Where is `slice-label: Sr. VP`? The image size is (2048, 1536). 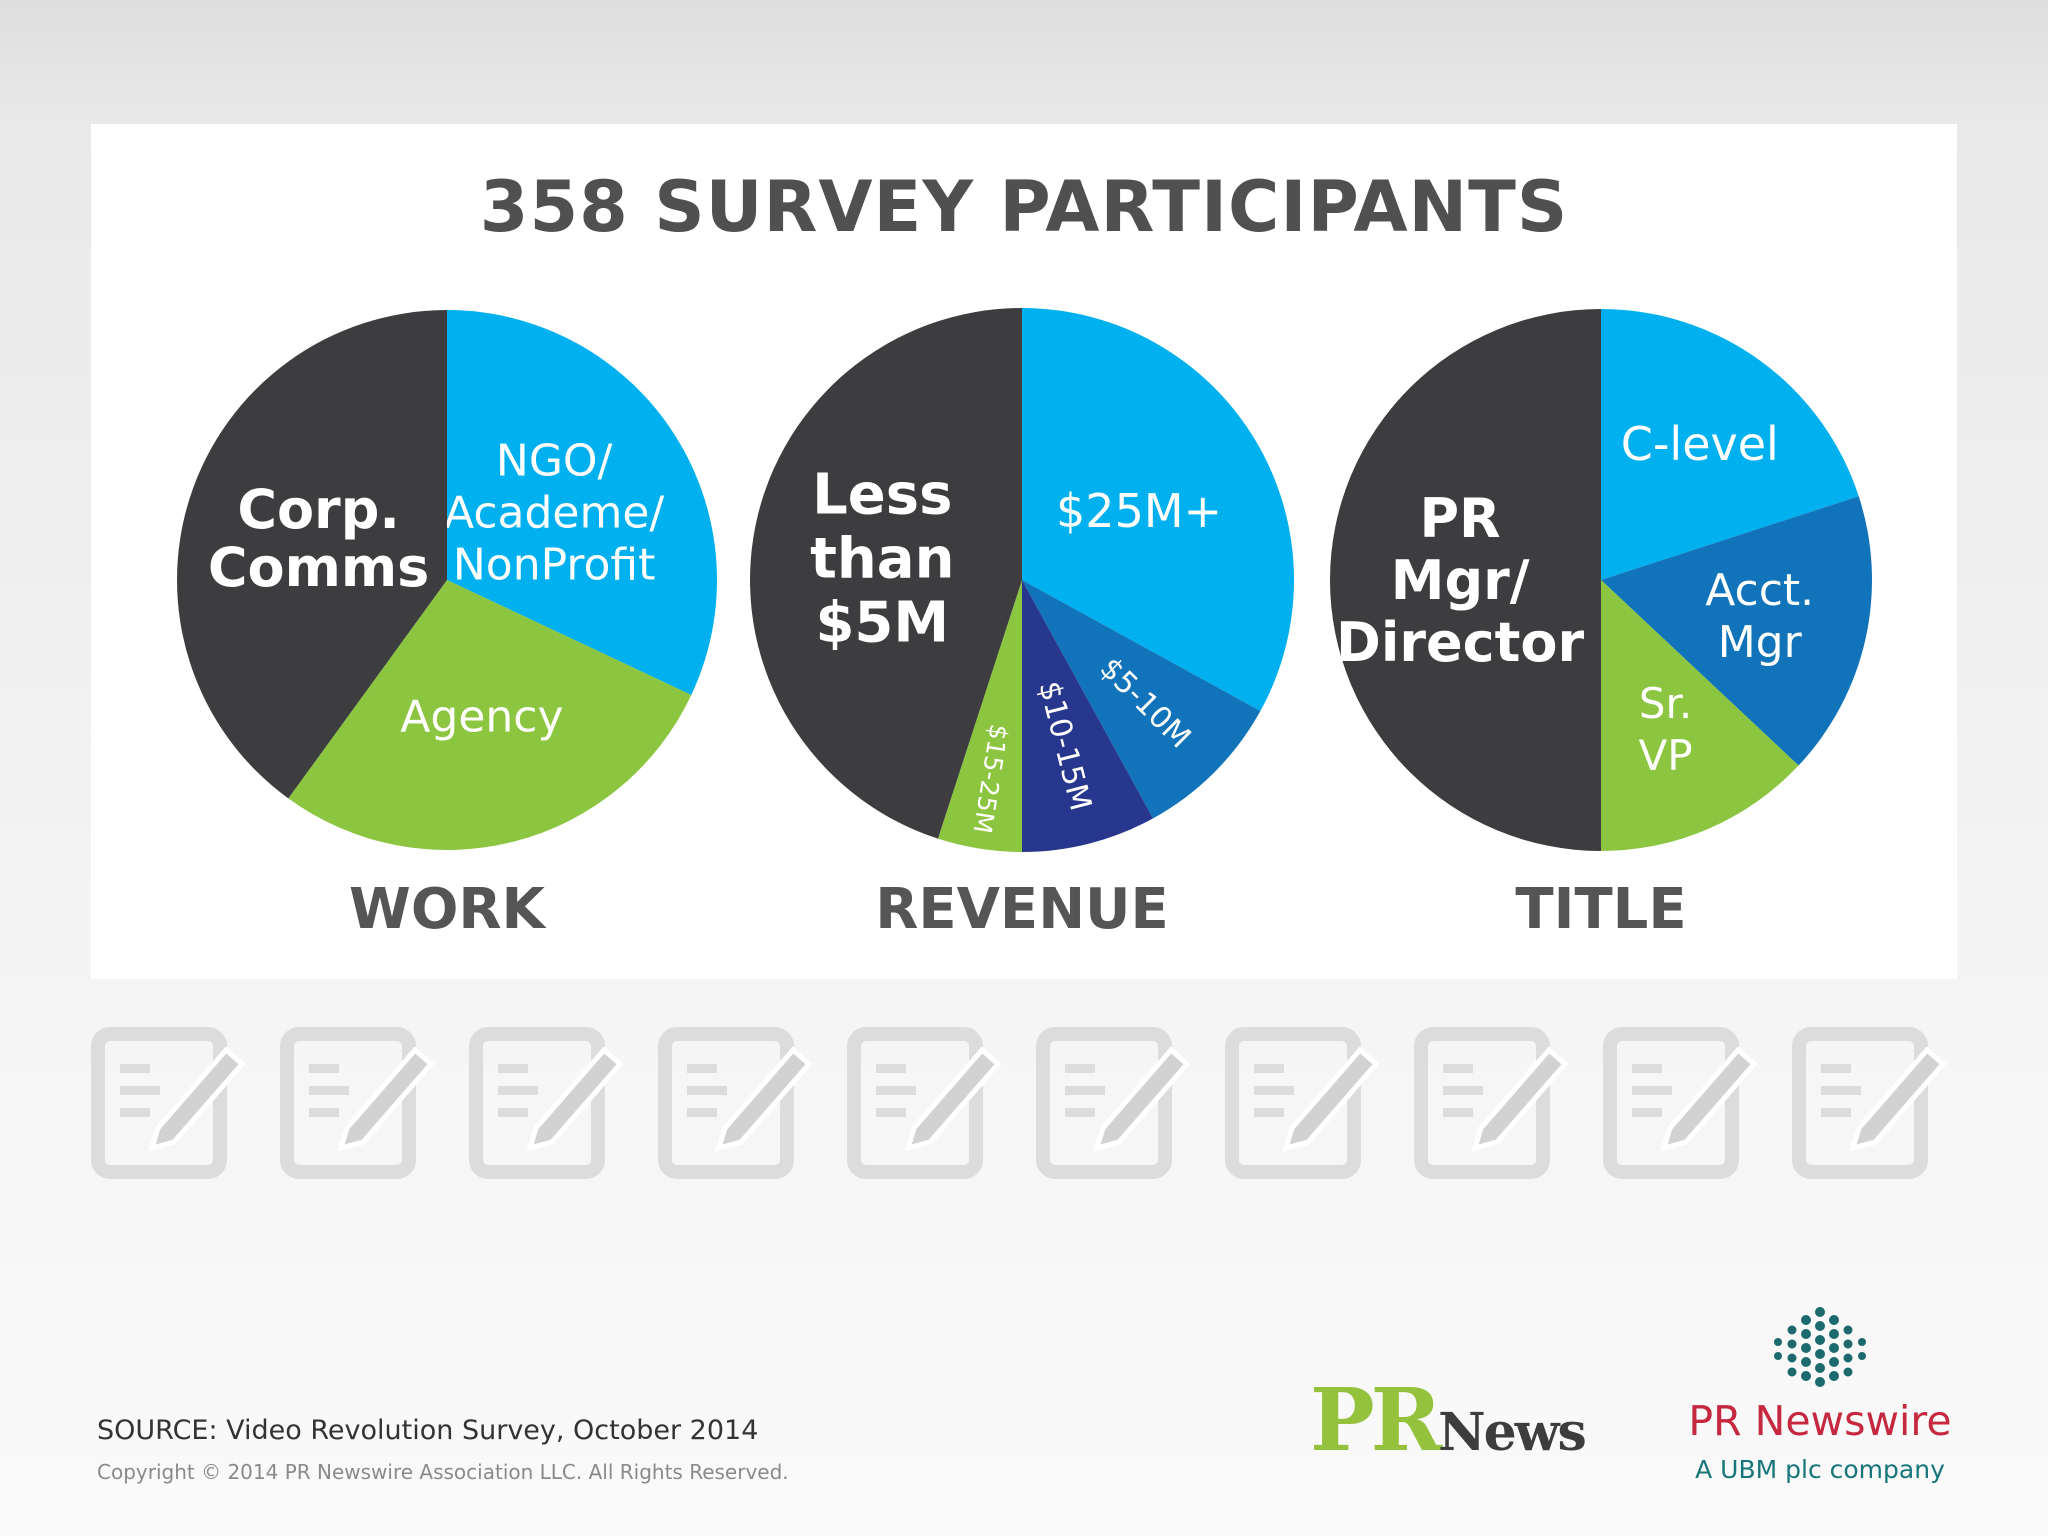
slice-label: Sr. VP is located at coordinates (1666, 729).